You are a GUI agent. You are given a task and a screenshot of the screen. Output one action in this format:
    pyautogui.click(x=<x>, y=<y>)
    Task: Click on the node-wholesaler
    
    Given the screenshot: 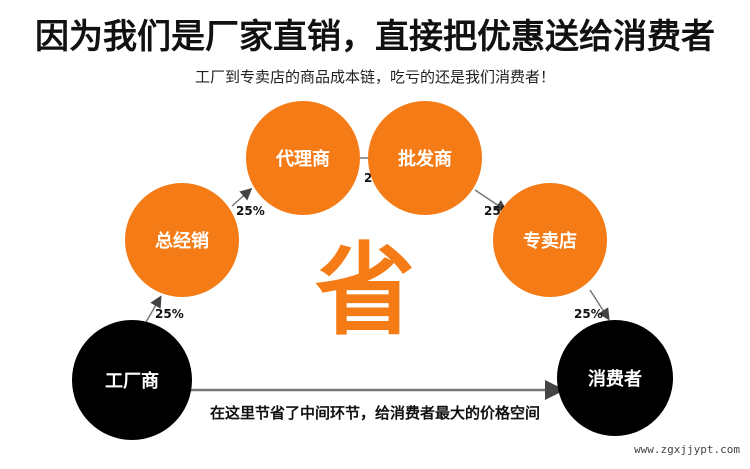 What is the action you would take?
    pyautogui.click(x=425, y=158)
    